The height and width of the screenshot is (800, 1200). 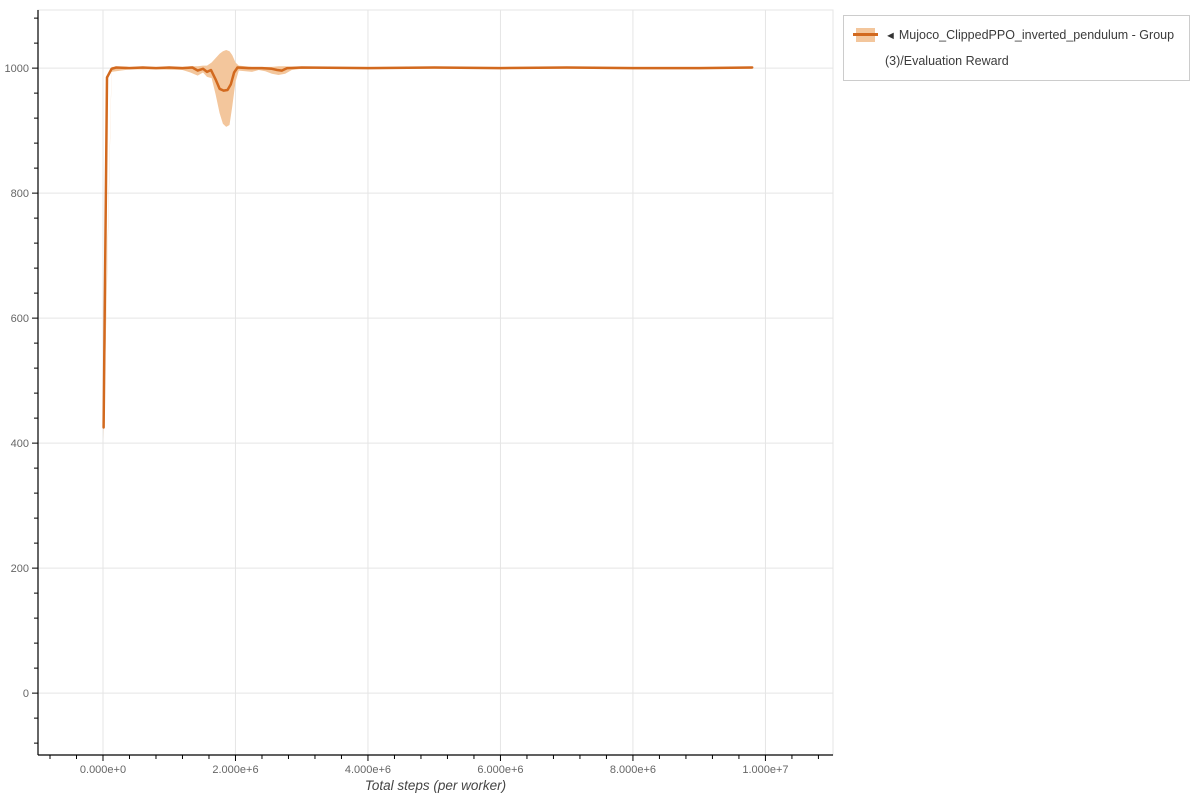 I want to click on x-axis-title: Total steps (per worker), so click(x=435, y=785).